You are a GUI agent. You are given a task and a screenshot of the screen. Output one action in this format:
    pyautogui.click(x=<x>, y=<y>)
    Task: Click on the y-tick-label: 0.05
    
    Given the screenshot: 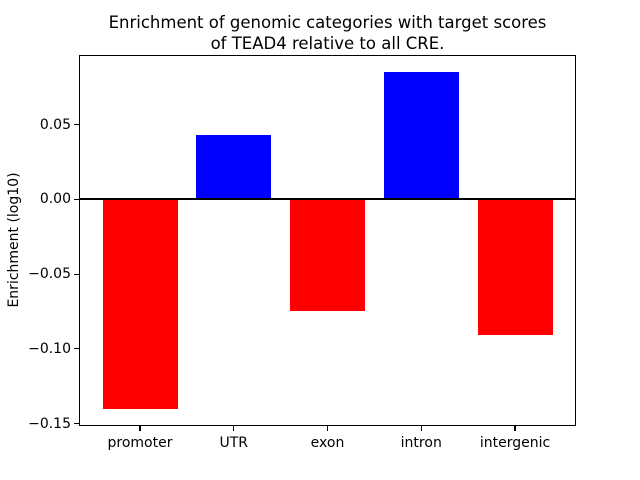 What is the action you would take?
    pyautogui.click(x=55, y=124)
    